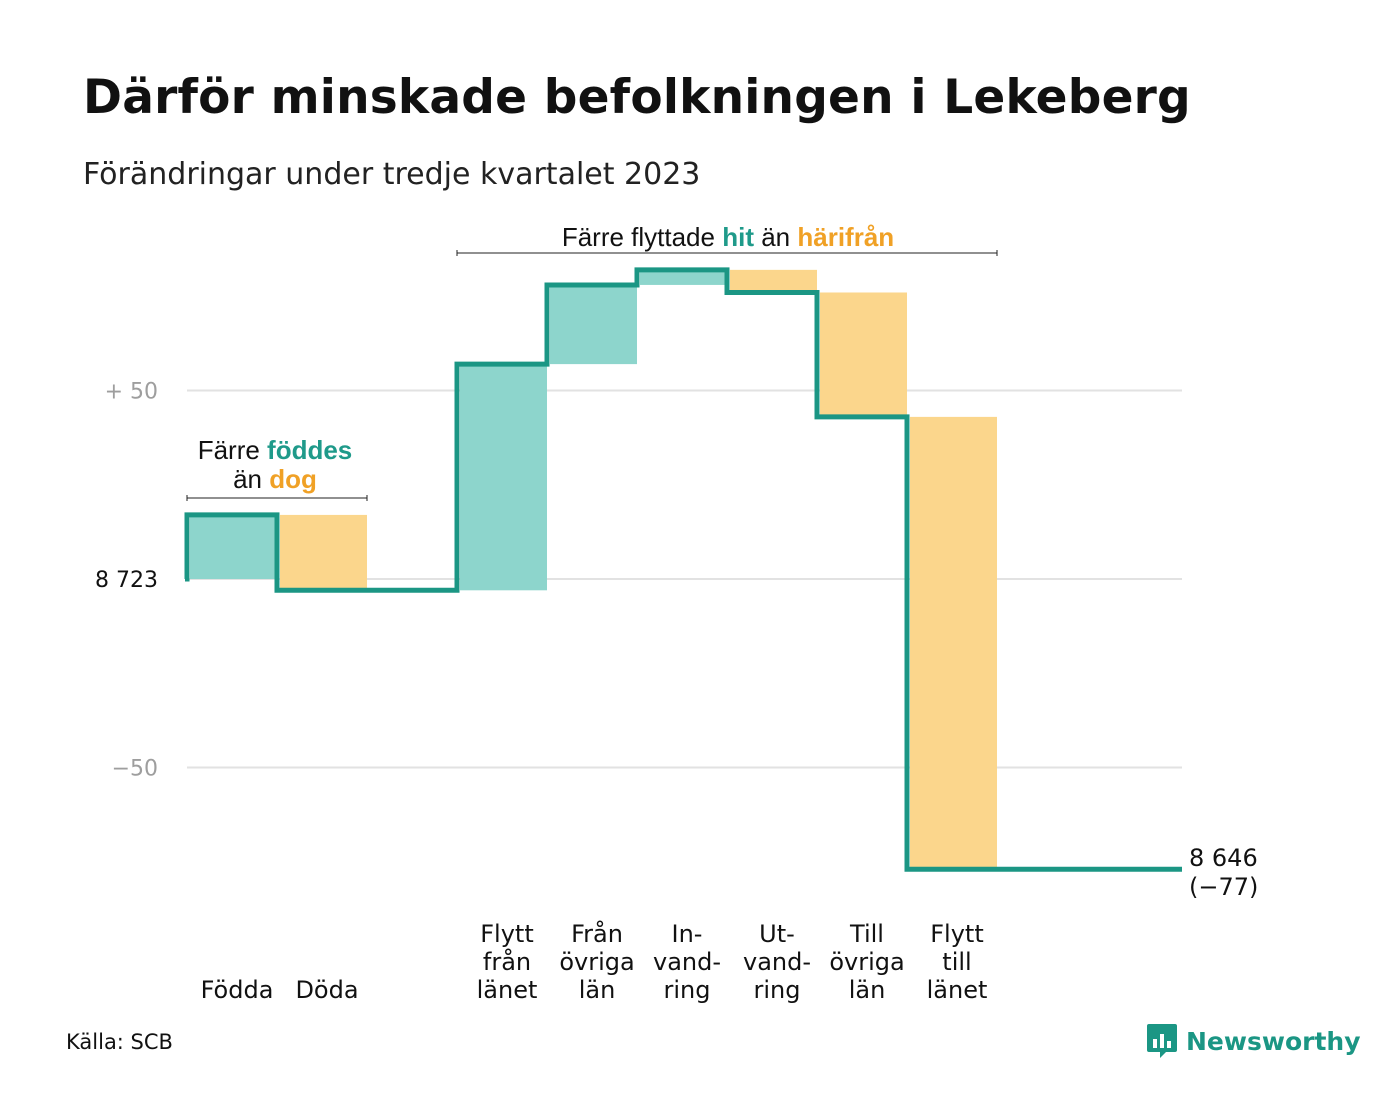 The height and width of the screenshot is (1120, 1400). What do you see at coordinates (845, 237) in the screenshot?
I see `annotation-part: härifrån` at bounding box center [845, 237].